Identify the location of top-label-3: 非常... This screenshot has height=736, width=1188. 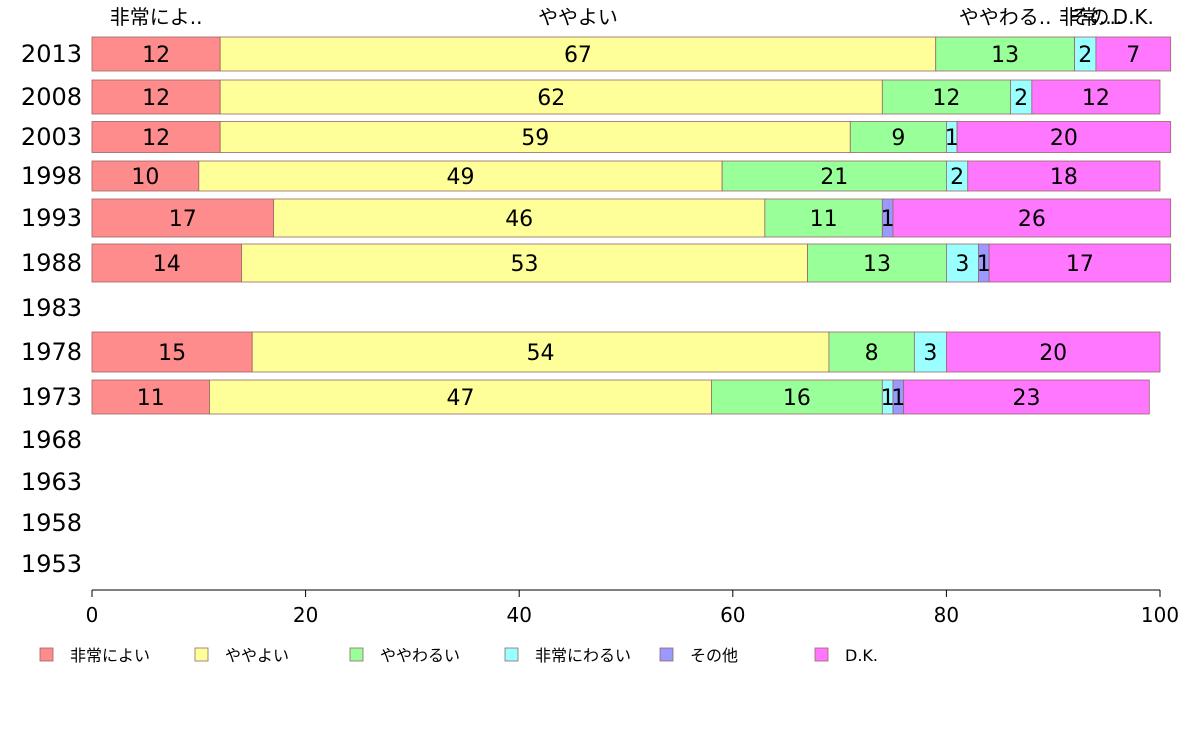
(1085, 17).